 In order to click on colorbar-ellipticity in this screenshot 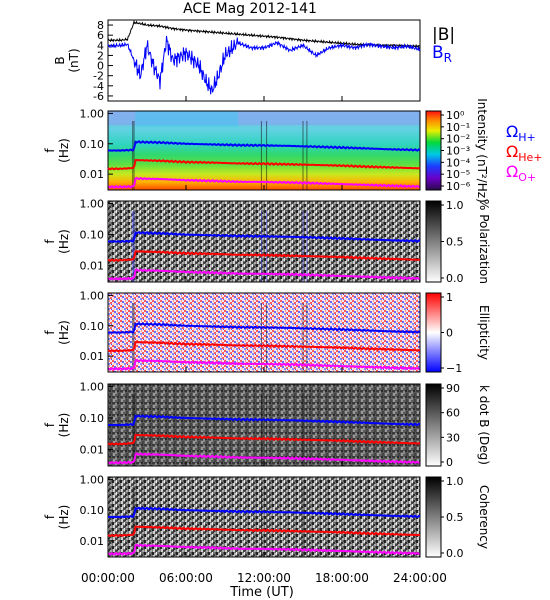, I will do `click(433, 332)`.